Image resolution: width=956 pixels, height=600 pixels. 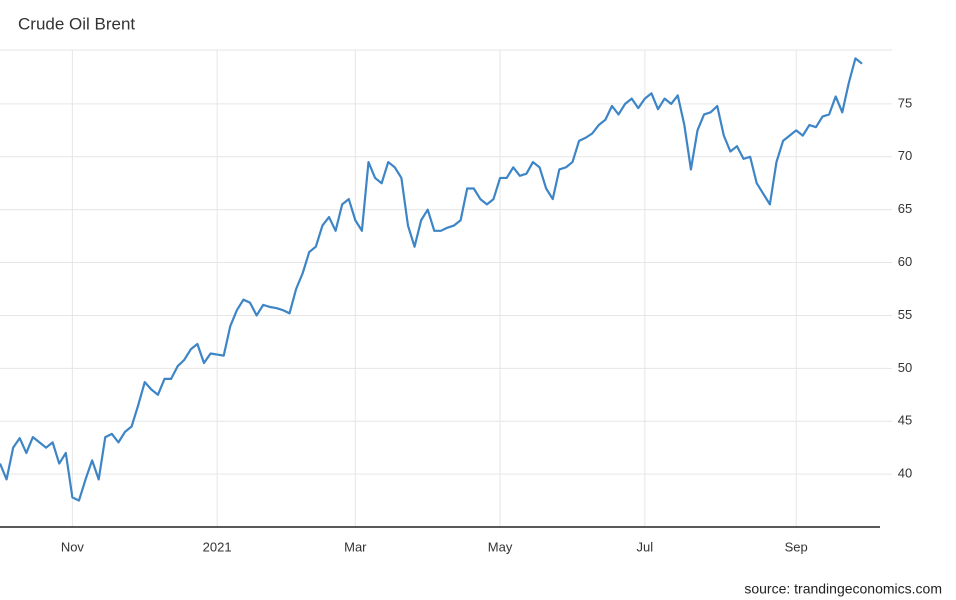 What do you see at coordinates (73, 546) in the screenshot?
I see `x-tick-label: Nov` at bounding box center [73, 546].